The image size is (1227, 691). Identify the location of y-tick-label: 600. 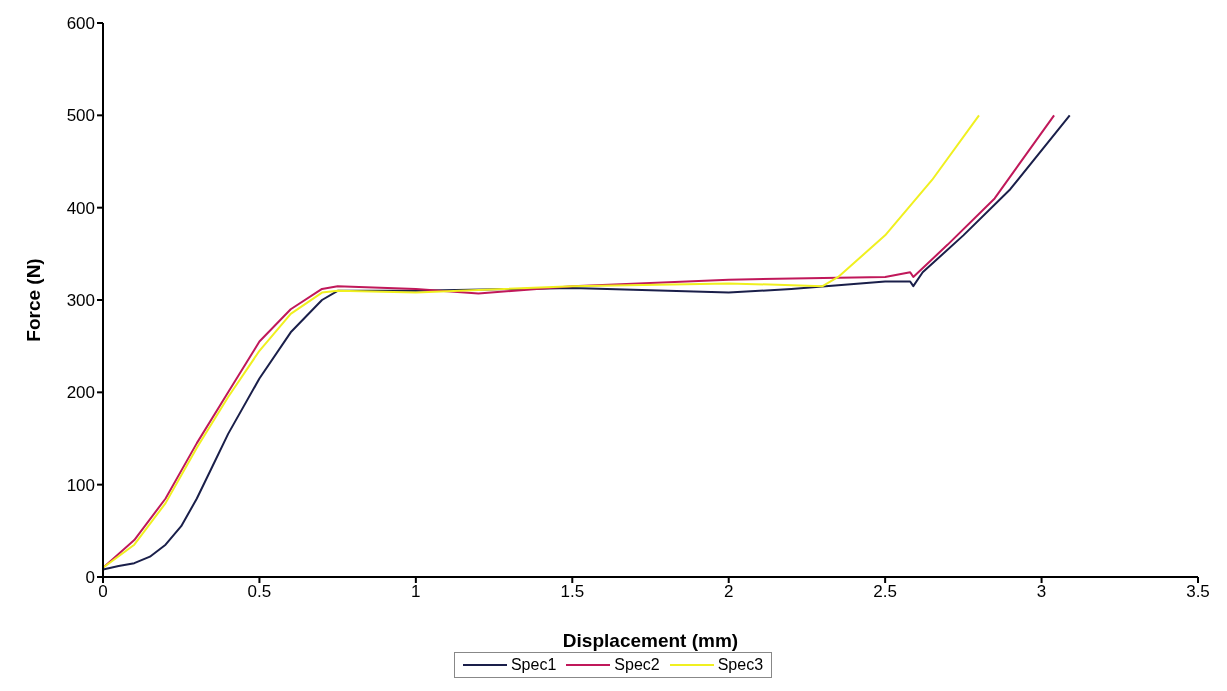
(80, 24).